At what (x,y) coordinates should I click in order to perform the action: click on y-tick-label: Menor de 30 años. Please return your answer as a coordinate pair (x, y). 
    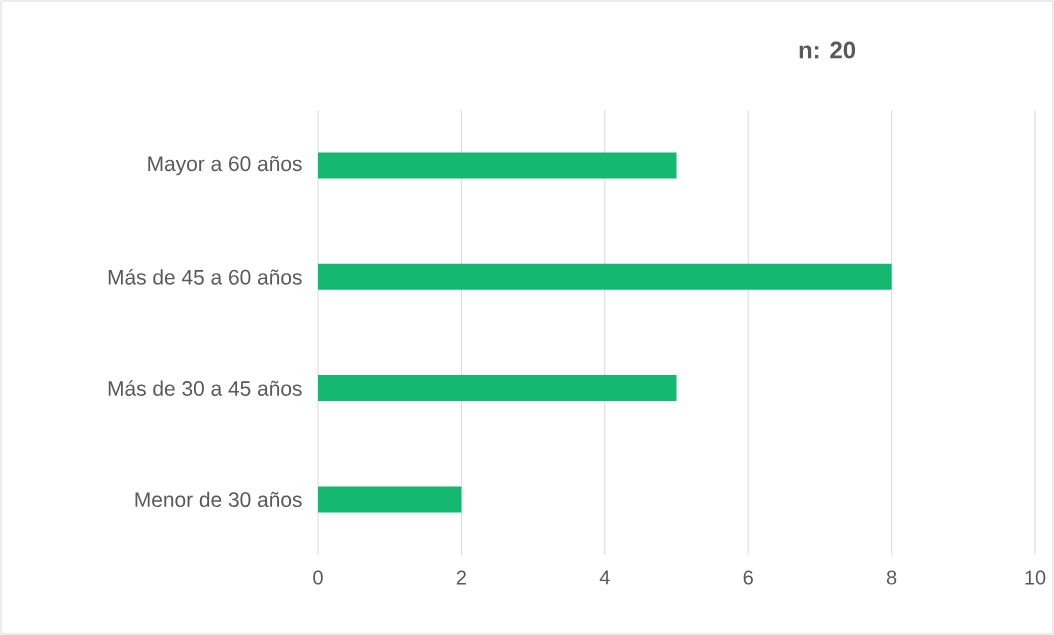
    Looking at the image, I should click on (218, 499).